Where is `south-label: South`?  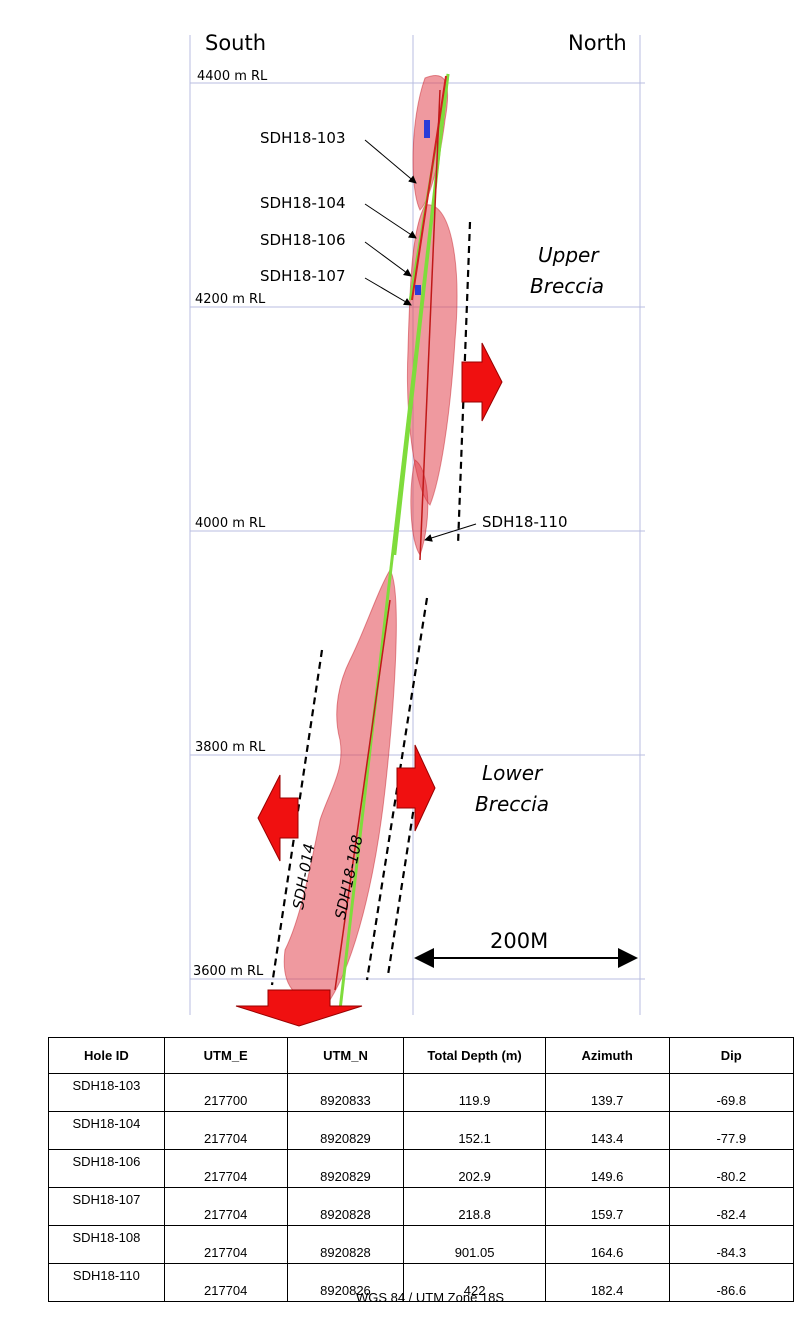 south-label: South is located at coordinates (235, 43).